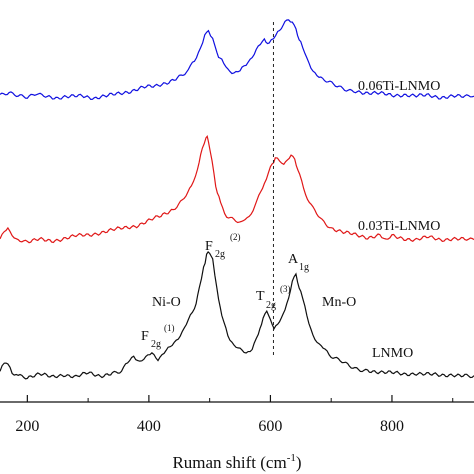 The image size is (474, 474). Describe the element at coordinates (392, 426) in the screenshot. I see `x-tick-label-800: 800` at that location.